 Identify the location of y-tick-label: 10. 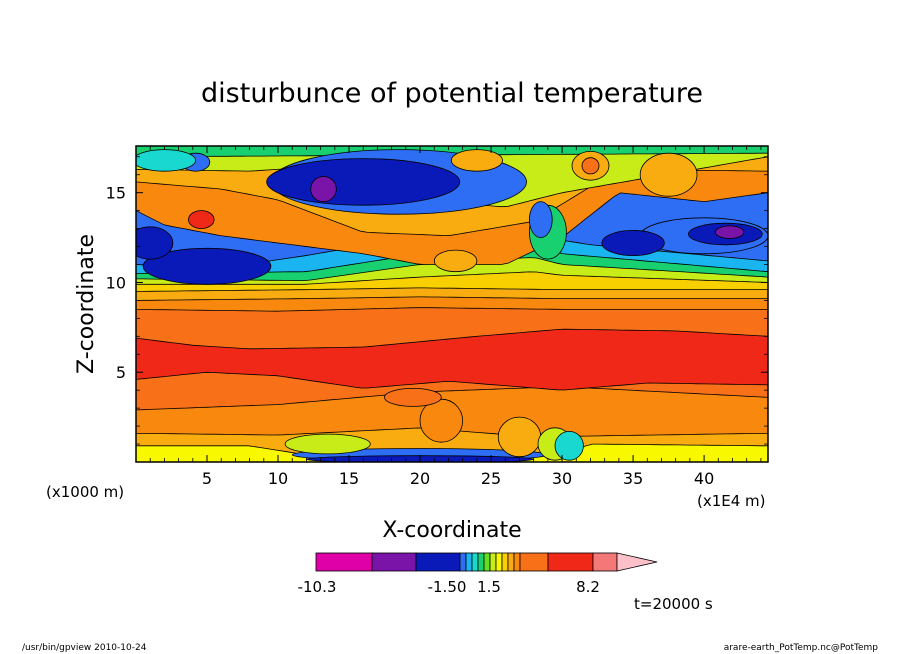
(116, 282).